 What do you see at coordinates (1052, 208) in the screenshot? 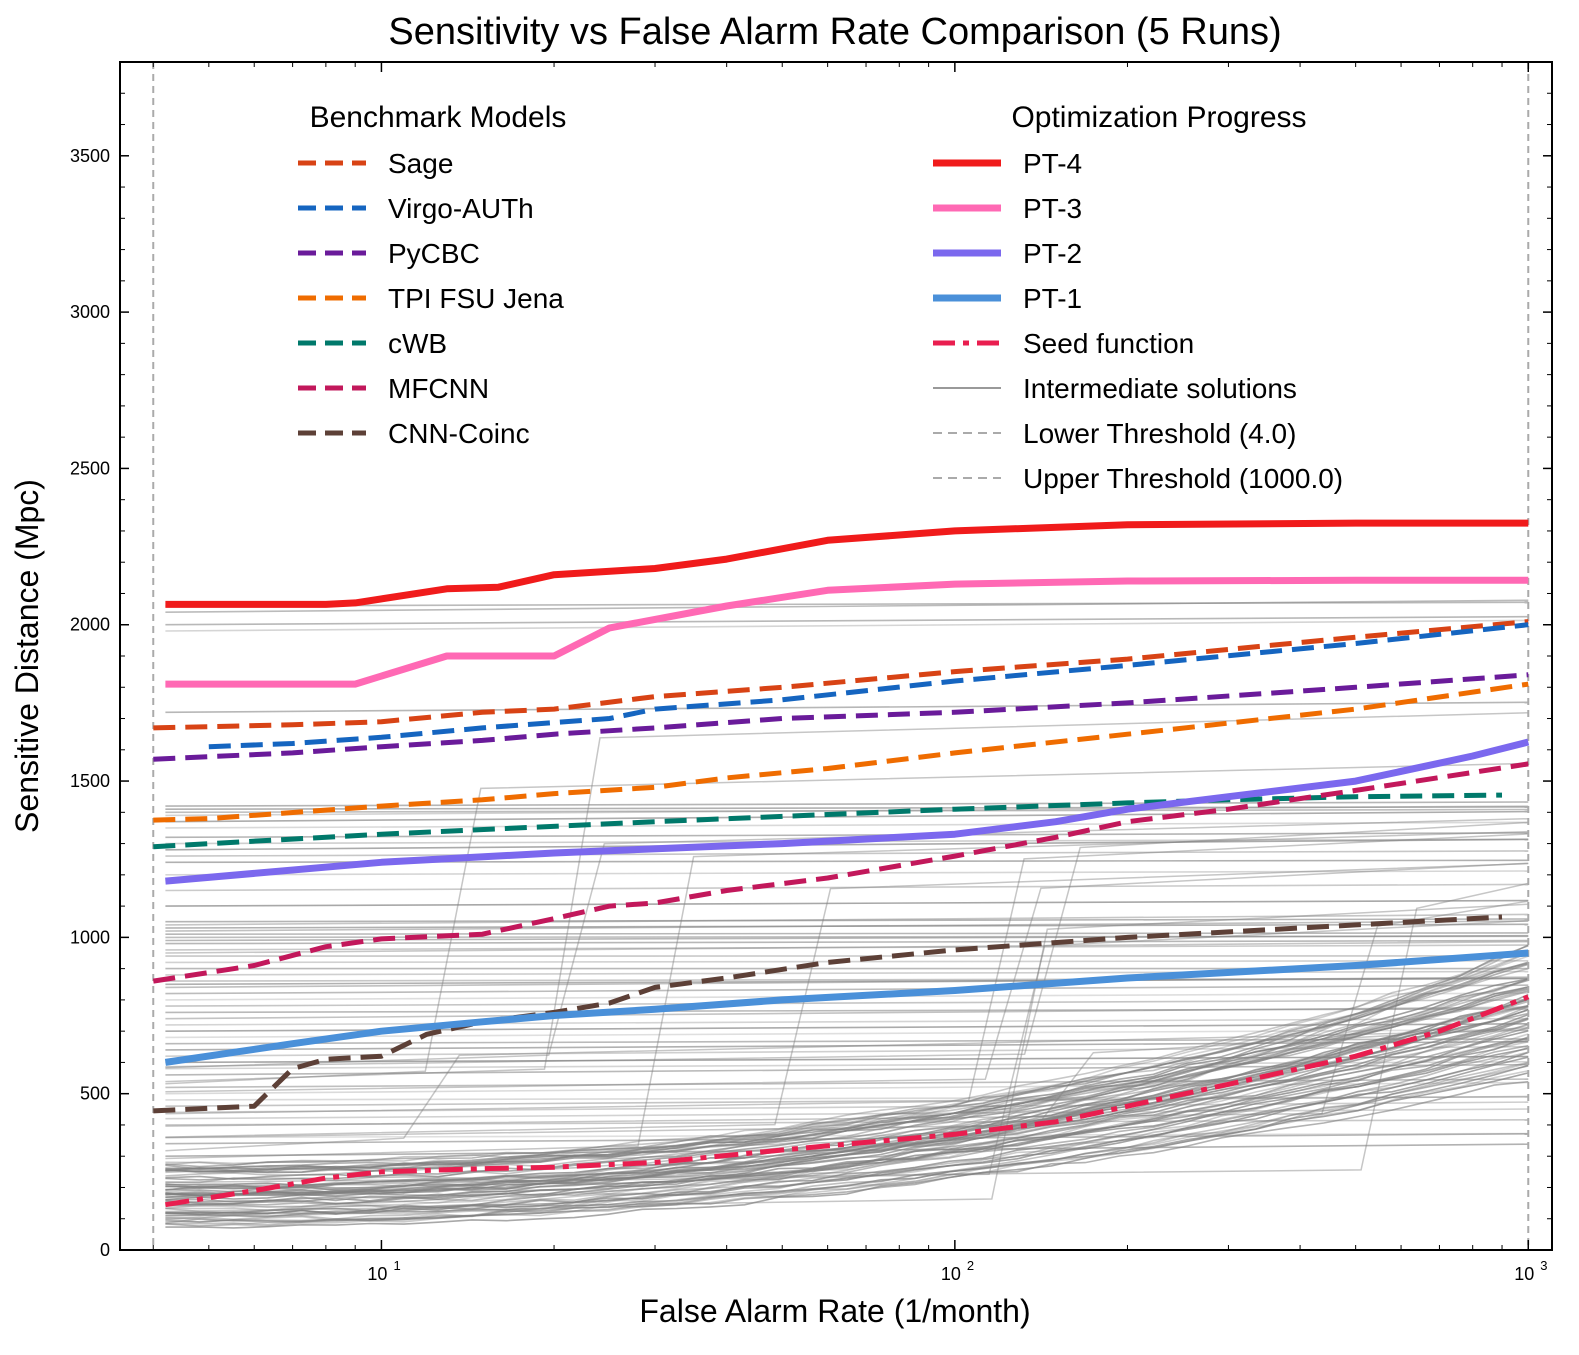
I see `legend-label-pt-3: PT-3` at bounding box center [1052, 208].